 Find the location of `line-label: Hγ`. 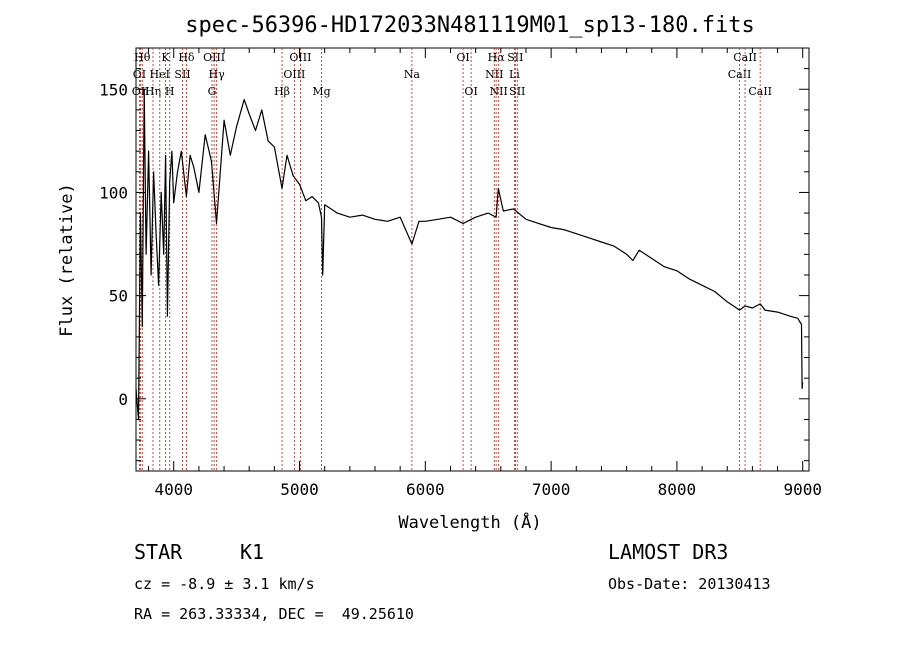

line-label: Hγ is located at coordinates (217, 74).